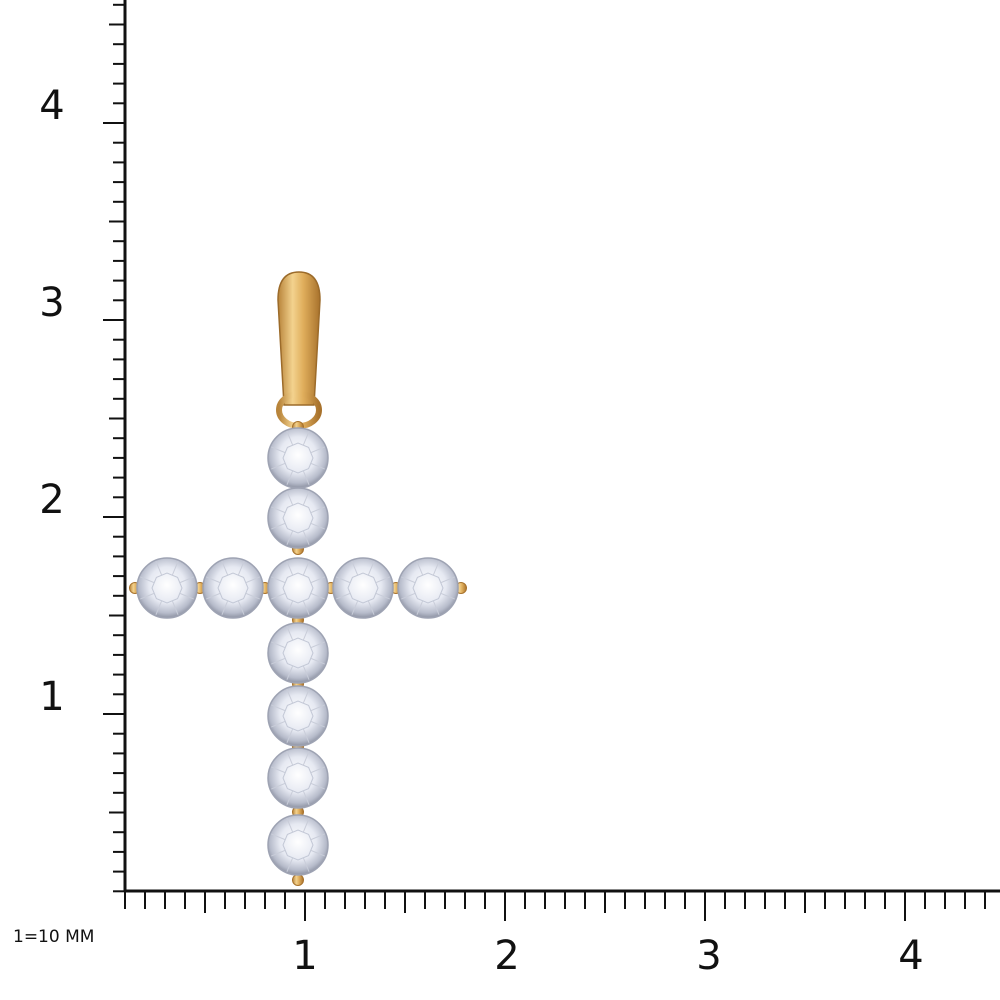 This screenshot has height=1000, width=1000. What do you see at coordinates (299, 338) in the screenshot?
I see `bail` at bounding box center [299, 338].